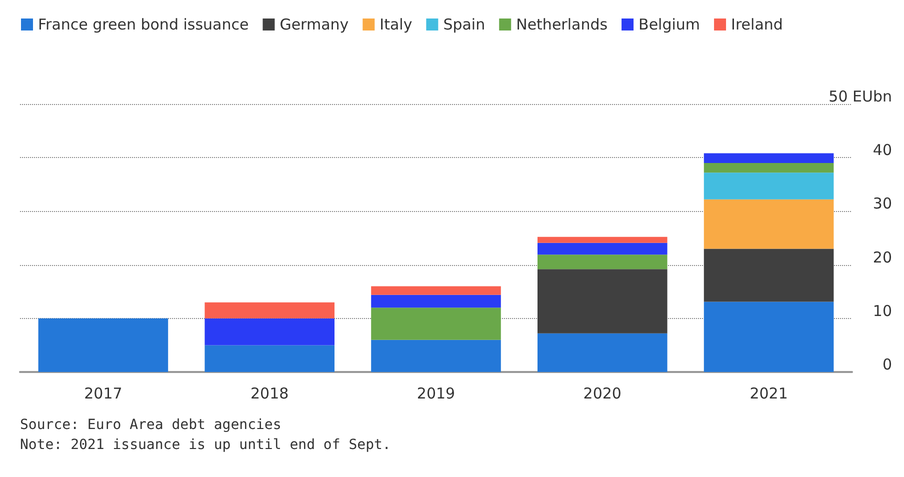 This screenshot has height=477, width=904. What do you see at coordinates (151, 425) in the screenshot?
I see `source-note: Source: Euro Area debt agencies` at bounding box center [151, 425].